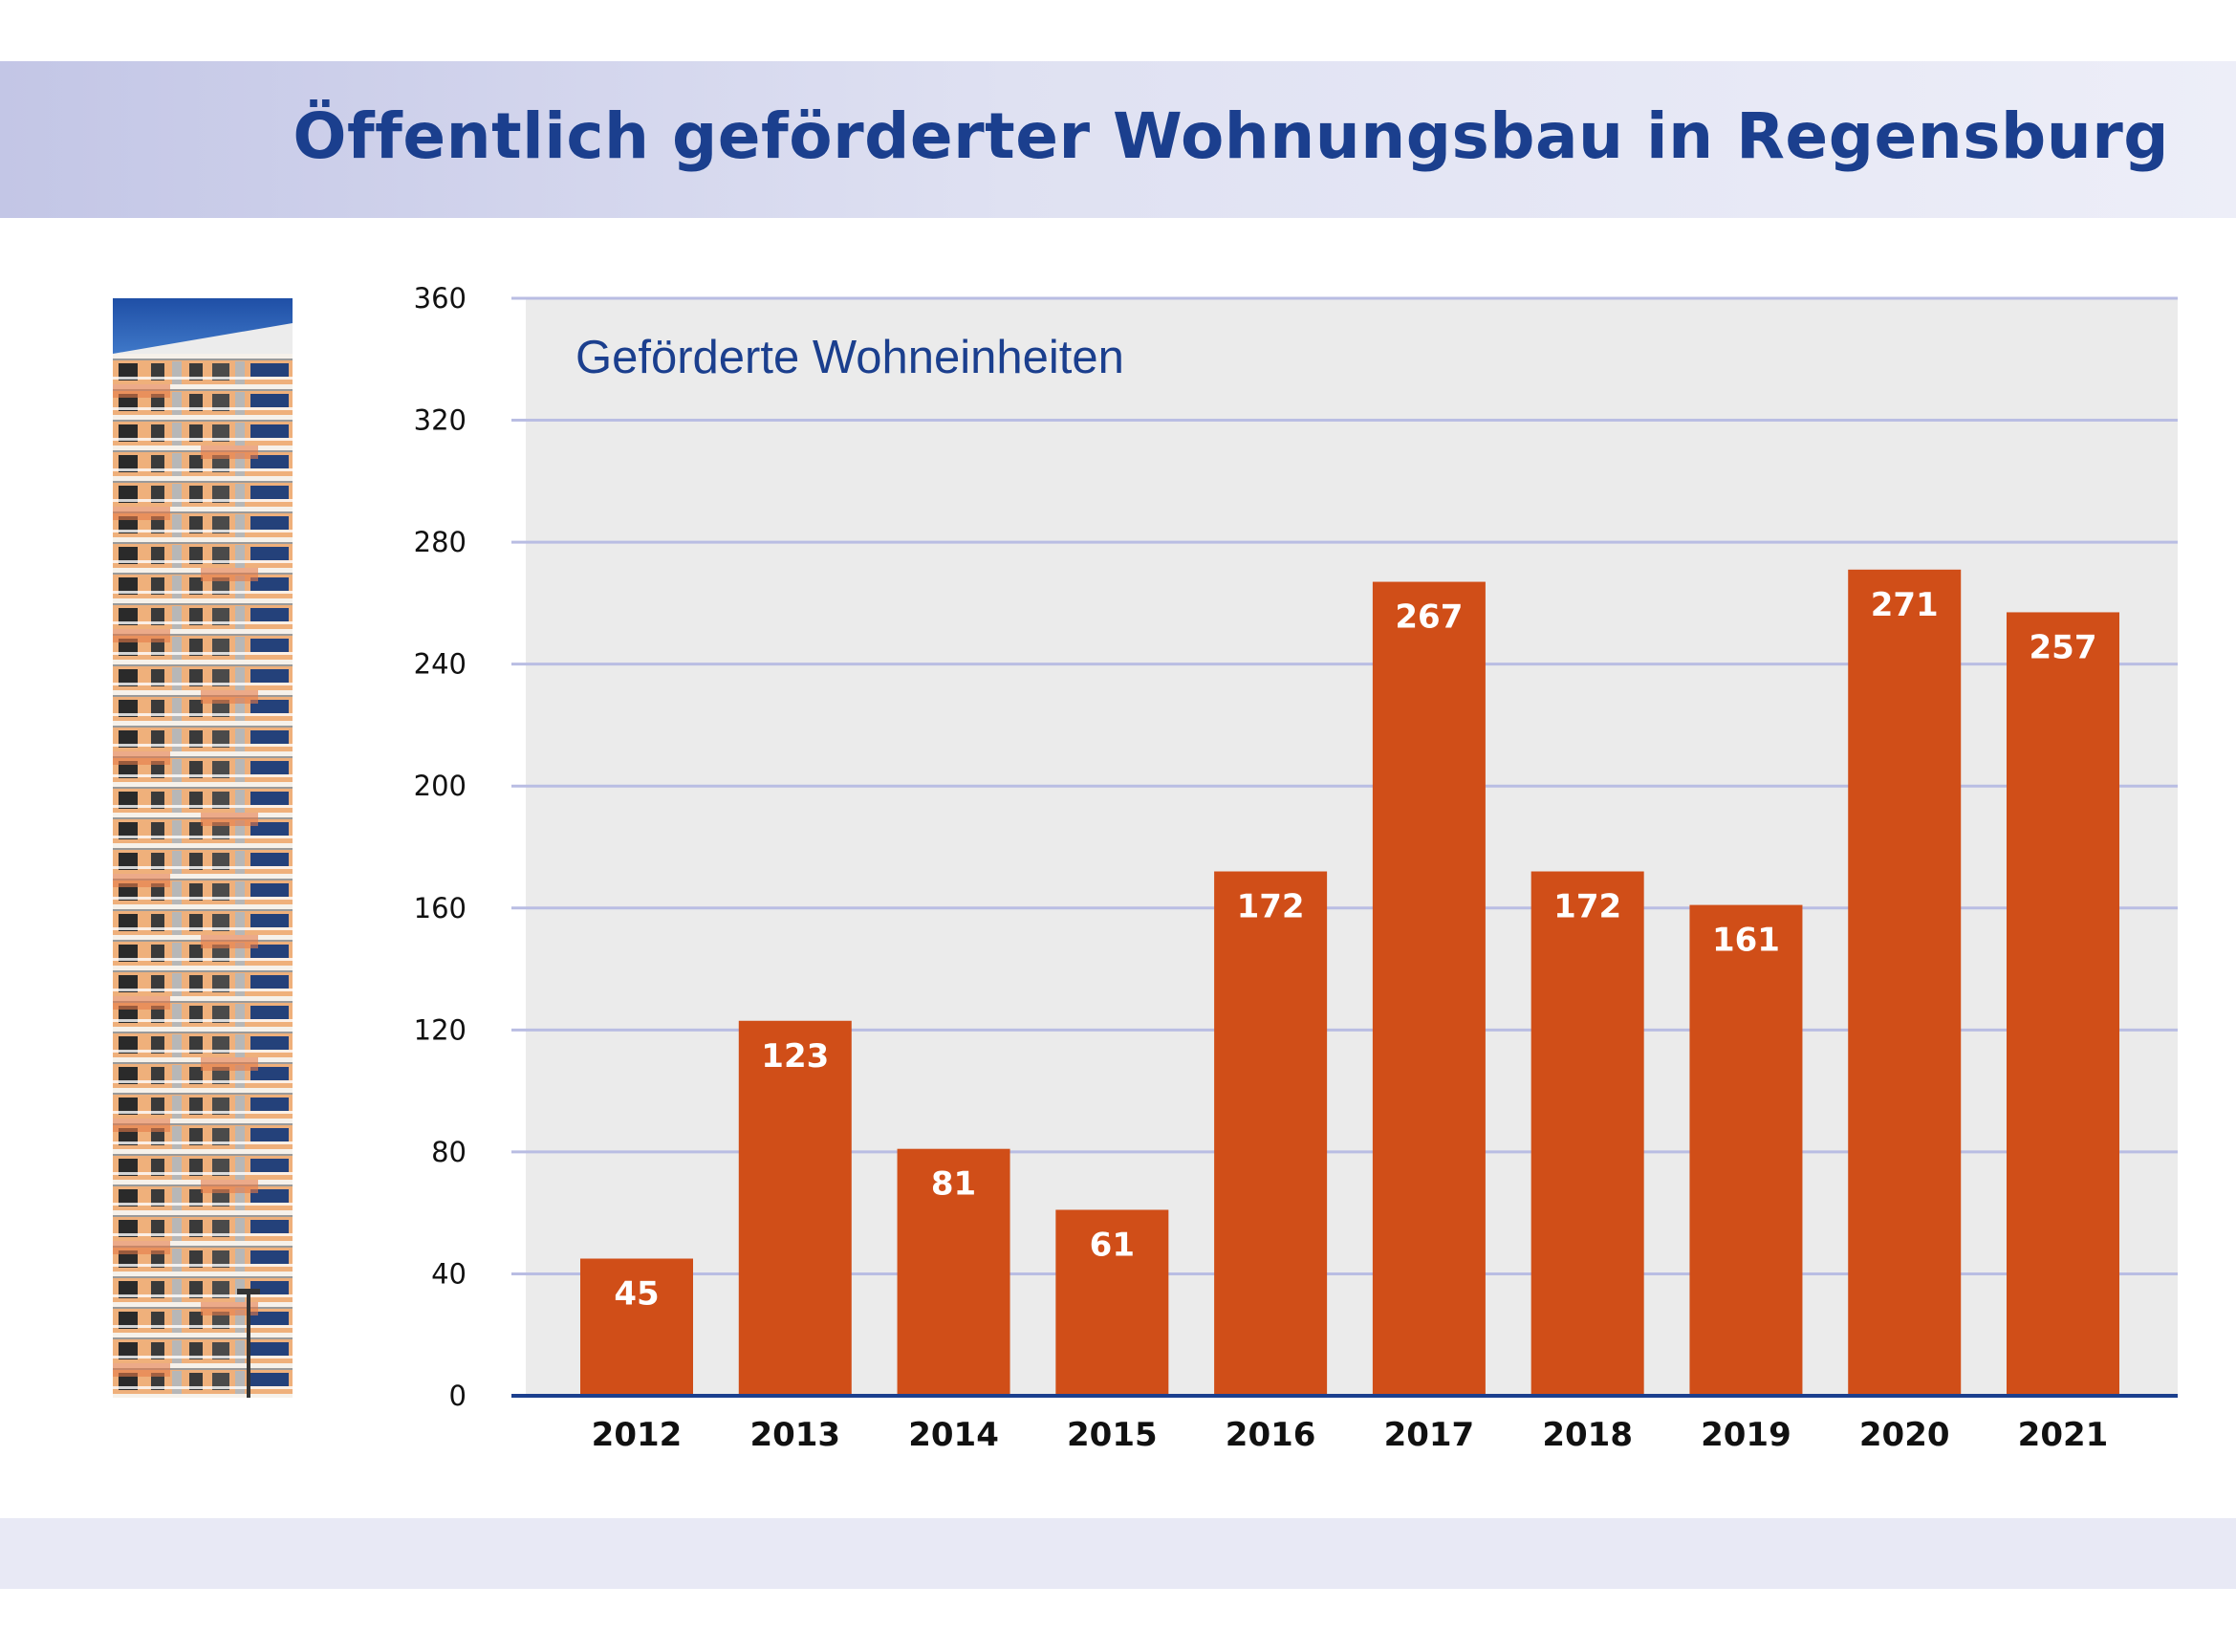 The width and height of the screenshot is (2236, 1652). What do you see at coordinates (1429, 1435) in the screenshot?
I see `x-tick-label-2017: 2017` at bounding box center [1429, 1435].